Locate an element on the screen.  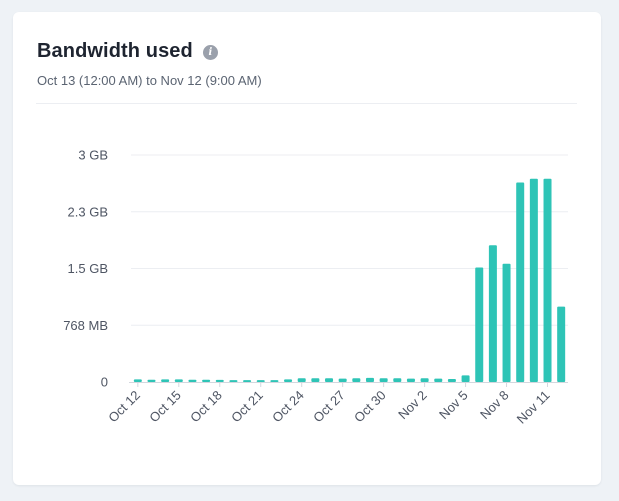
x-tick-label: Oct 21 is located at coordinates (247, 407).